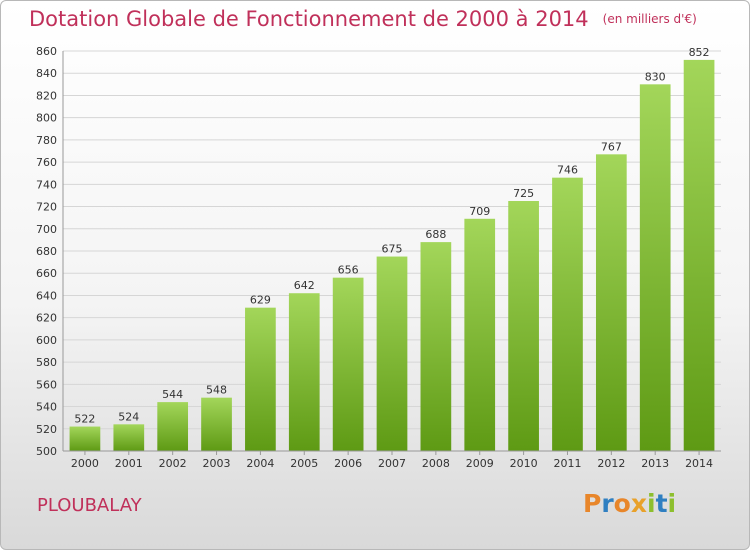 The height and width of the screenshot is (550, 750). What do you see at coordinates (655, 463) in the screenshot?
I see `x-tick-label: 2013` at bounding box center [655, 463].